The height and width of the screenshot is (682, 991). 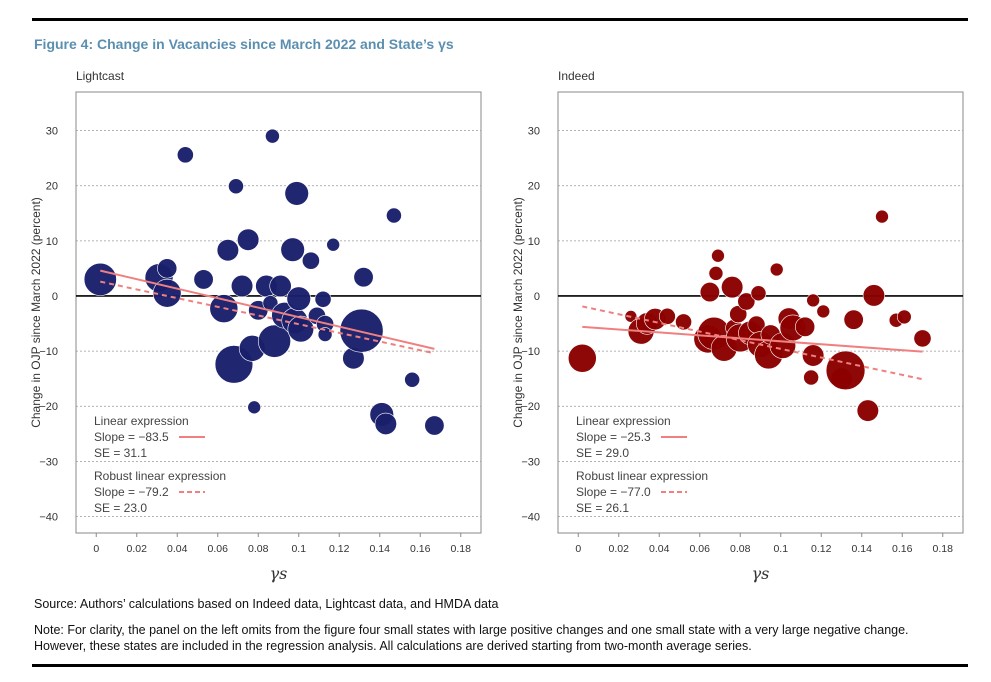 I want to click on robust-se-text: SE = 26.1, so click(x=602, y=508).